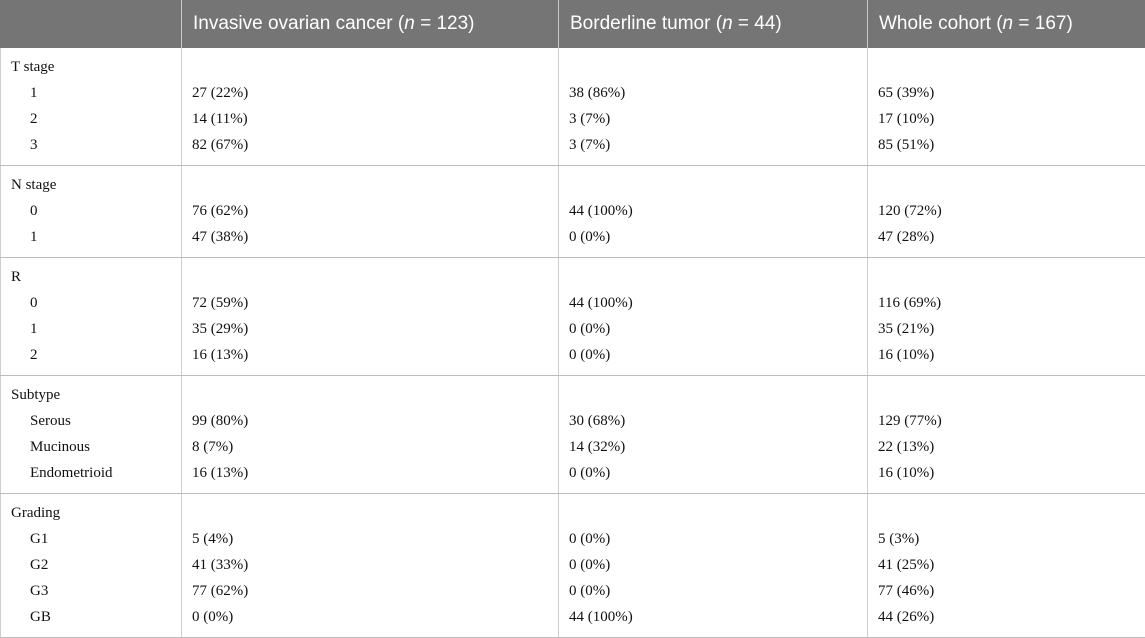 The image size is (1145, 638). I want to click on row-value: 41 (25%), so click(906, 565).